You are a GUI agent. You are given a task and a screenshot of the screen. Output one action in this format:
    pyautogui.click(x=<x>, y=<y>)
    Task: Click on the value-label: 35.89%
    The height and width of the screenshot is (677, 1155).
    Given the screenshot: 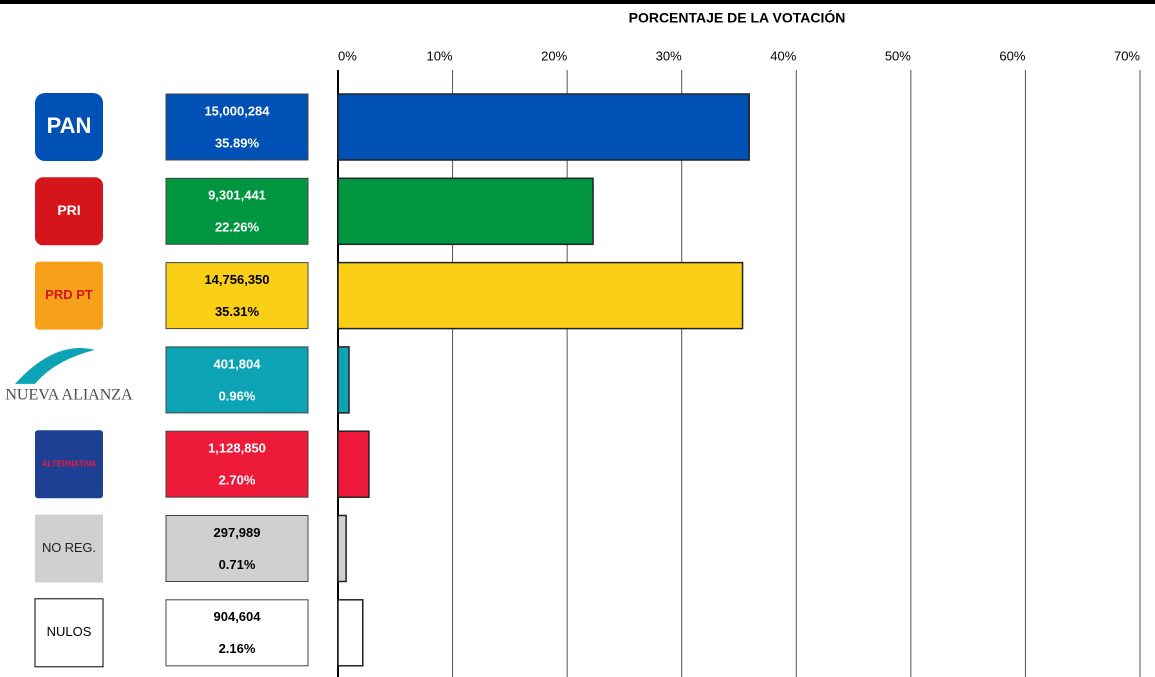 What is the action you would take?
    pyautogui.click(x=237, y=142)
    